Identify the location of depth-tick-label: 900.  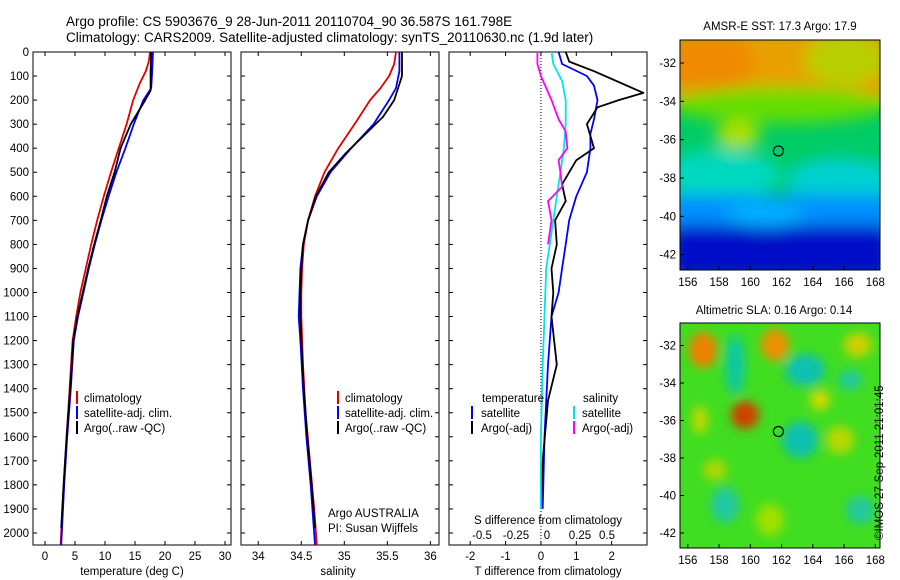
(19, 269).